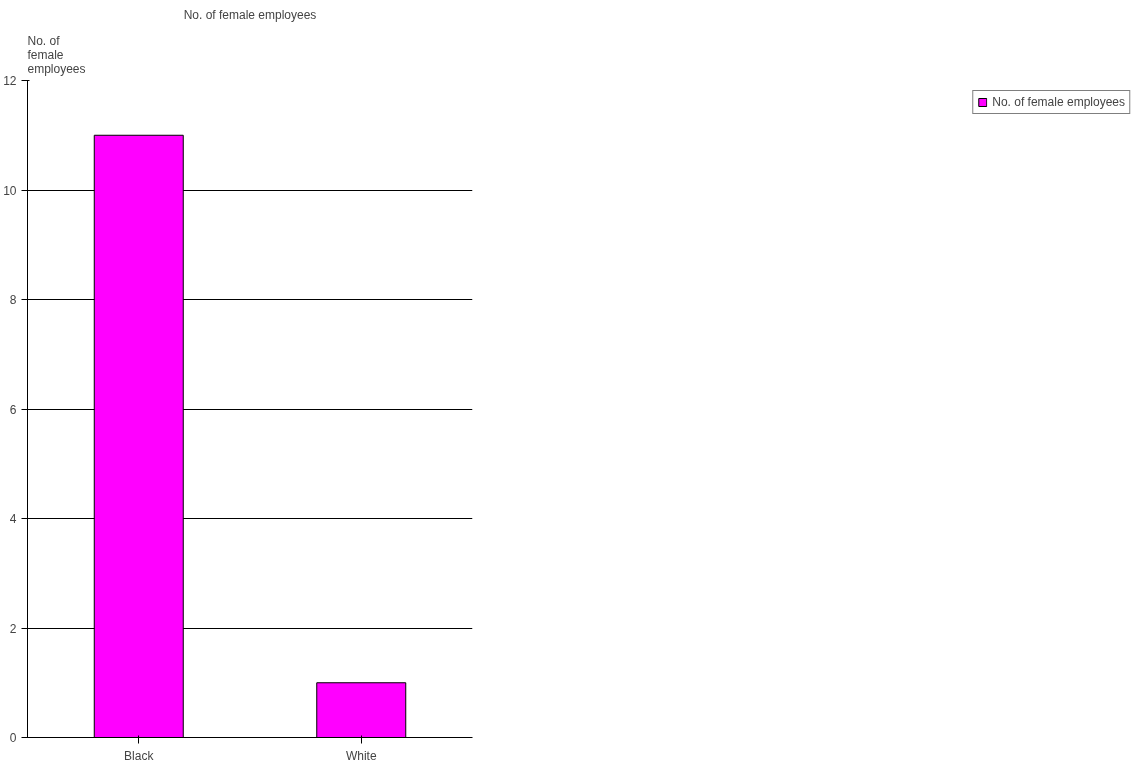  I want to click on y-tick-label: 0, so click(13, 738).